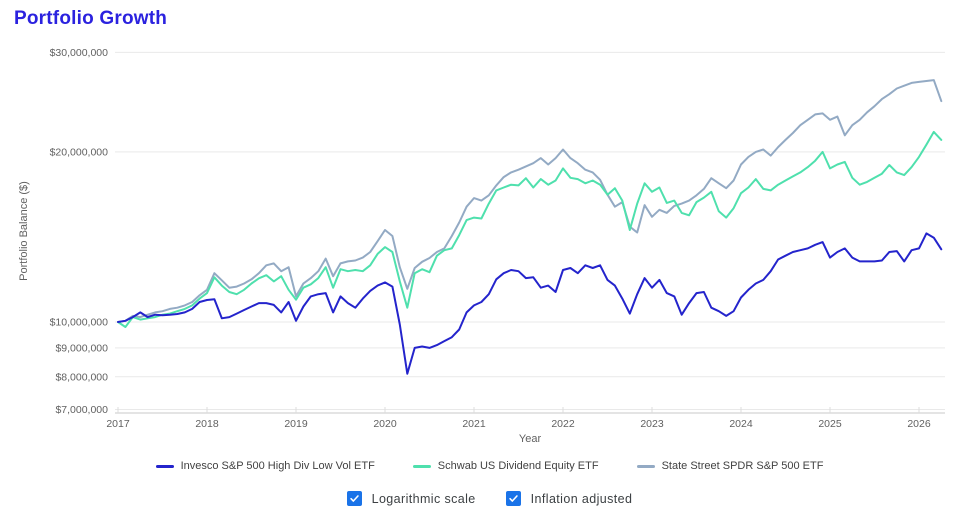 Image resolution: width=979 pixels, height=522 pixels. I want to click on legend-item: Schwab US Dividend Equity ETF, so click(505, 466).